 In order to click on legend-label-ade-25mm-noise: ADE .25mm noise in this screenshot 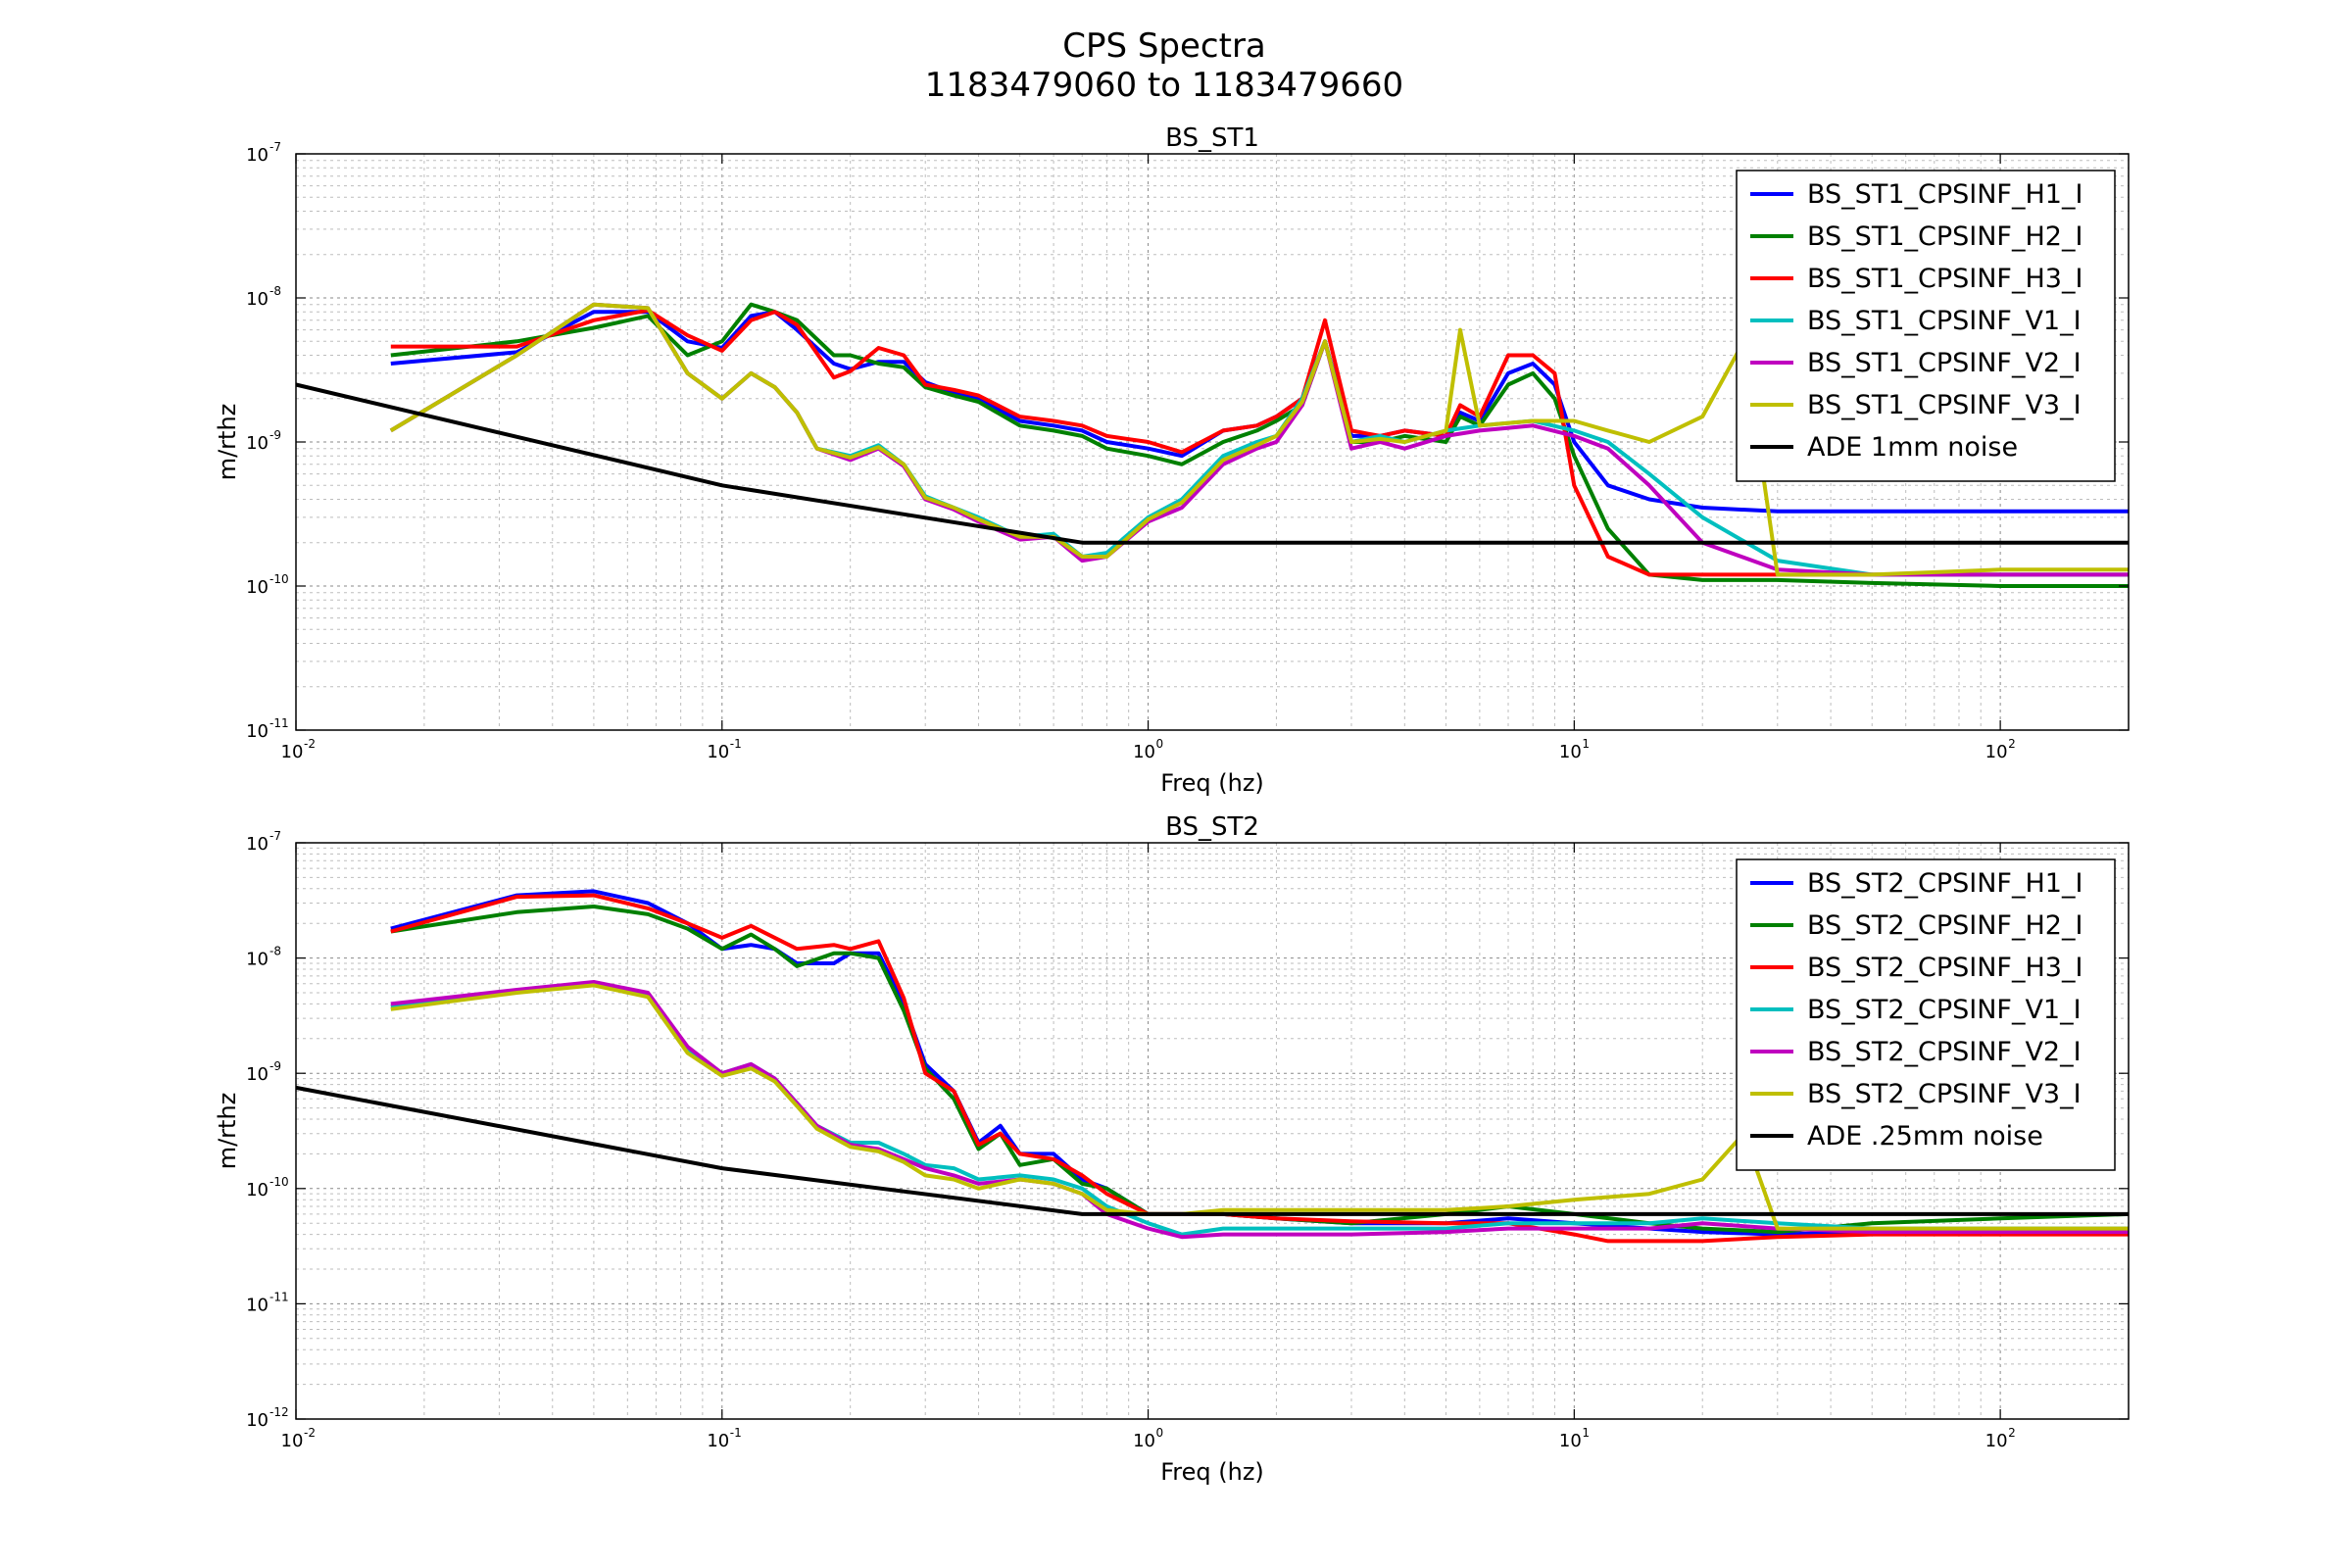, I will do `click(1925, 1136)`.